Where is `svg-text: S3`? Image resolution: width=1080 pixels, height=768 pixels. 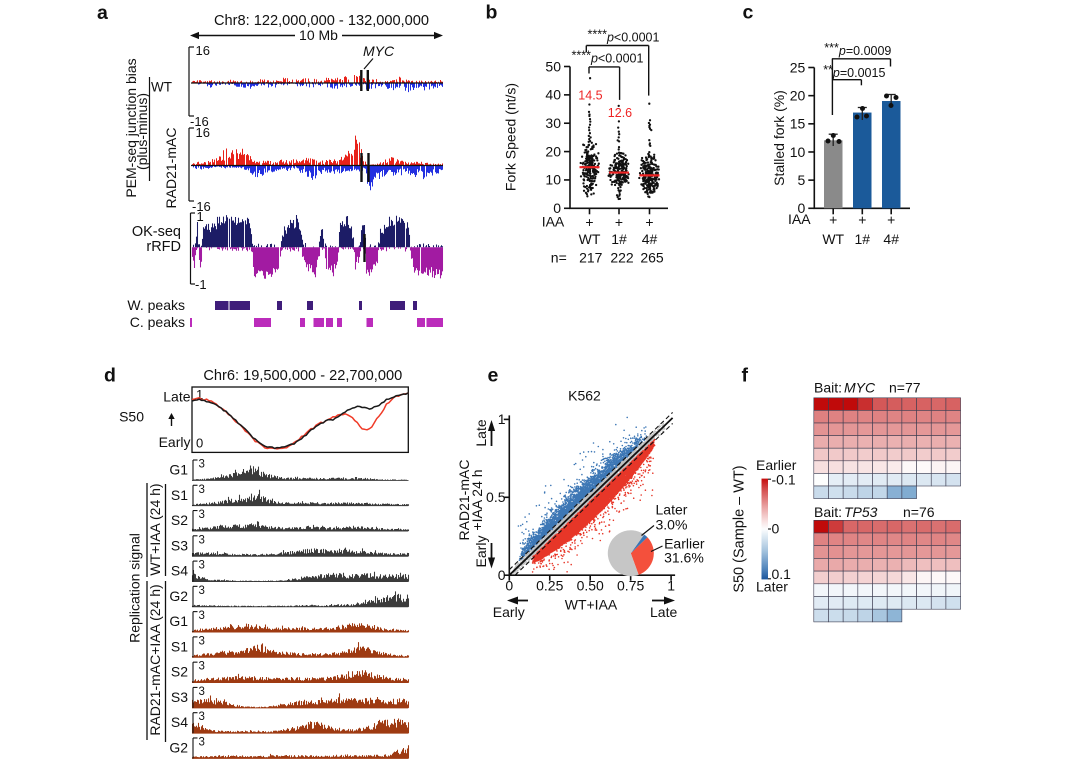
svg-text: S3 is located at coordinates (179, 545).